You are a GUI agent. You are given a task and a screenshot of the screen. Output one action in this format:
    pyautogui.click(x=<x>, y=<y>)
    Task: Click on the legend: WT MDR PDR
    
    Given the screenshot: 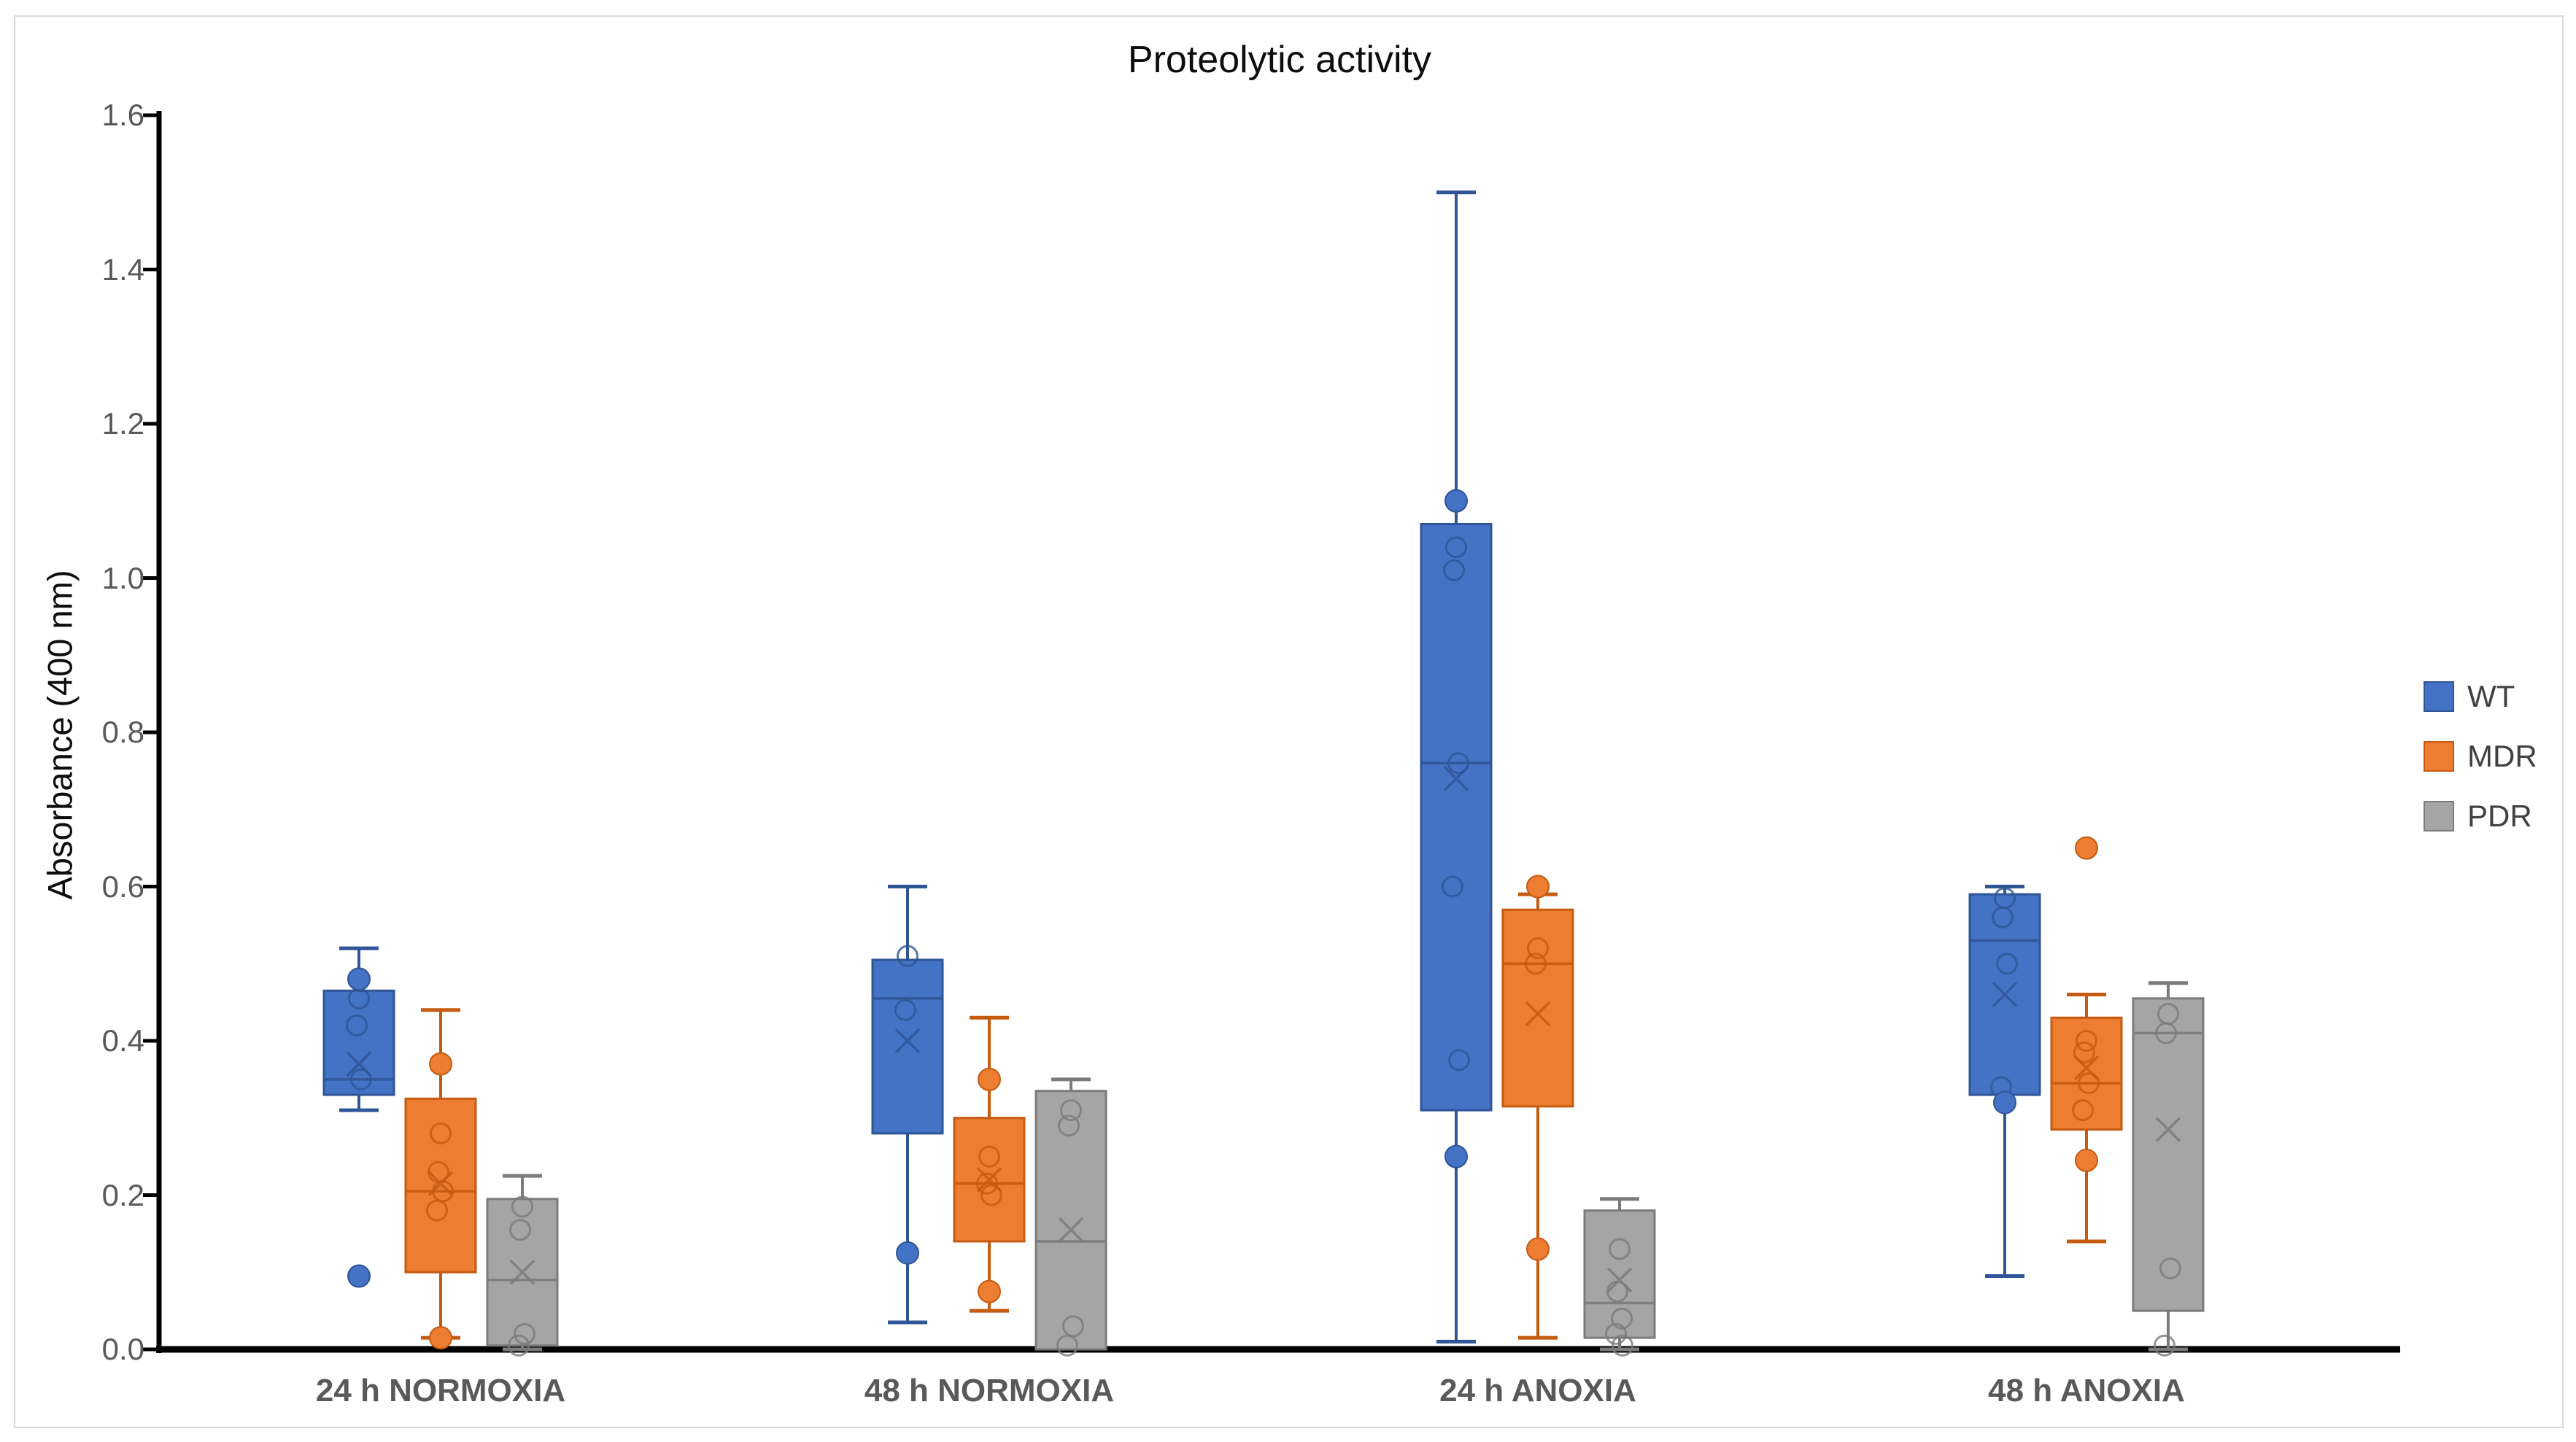 What is the action you would take?
    pyautogui.click(x=2480, y=757)
    